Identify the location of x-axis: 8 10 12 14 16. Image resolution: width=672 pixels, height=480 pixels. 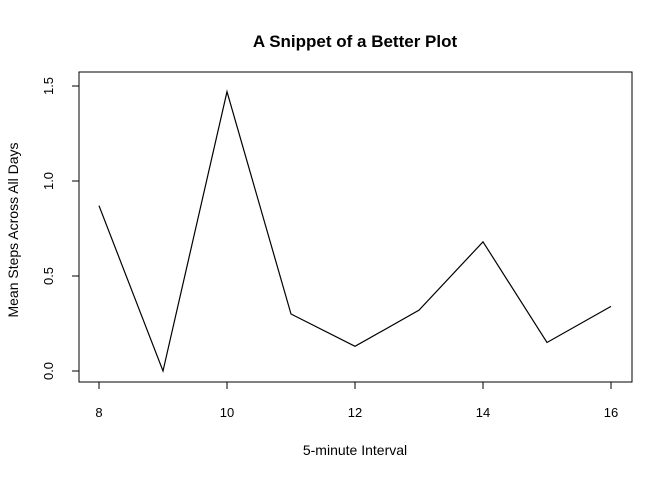
(356, 400).